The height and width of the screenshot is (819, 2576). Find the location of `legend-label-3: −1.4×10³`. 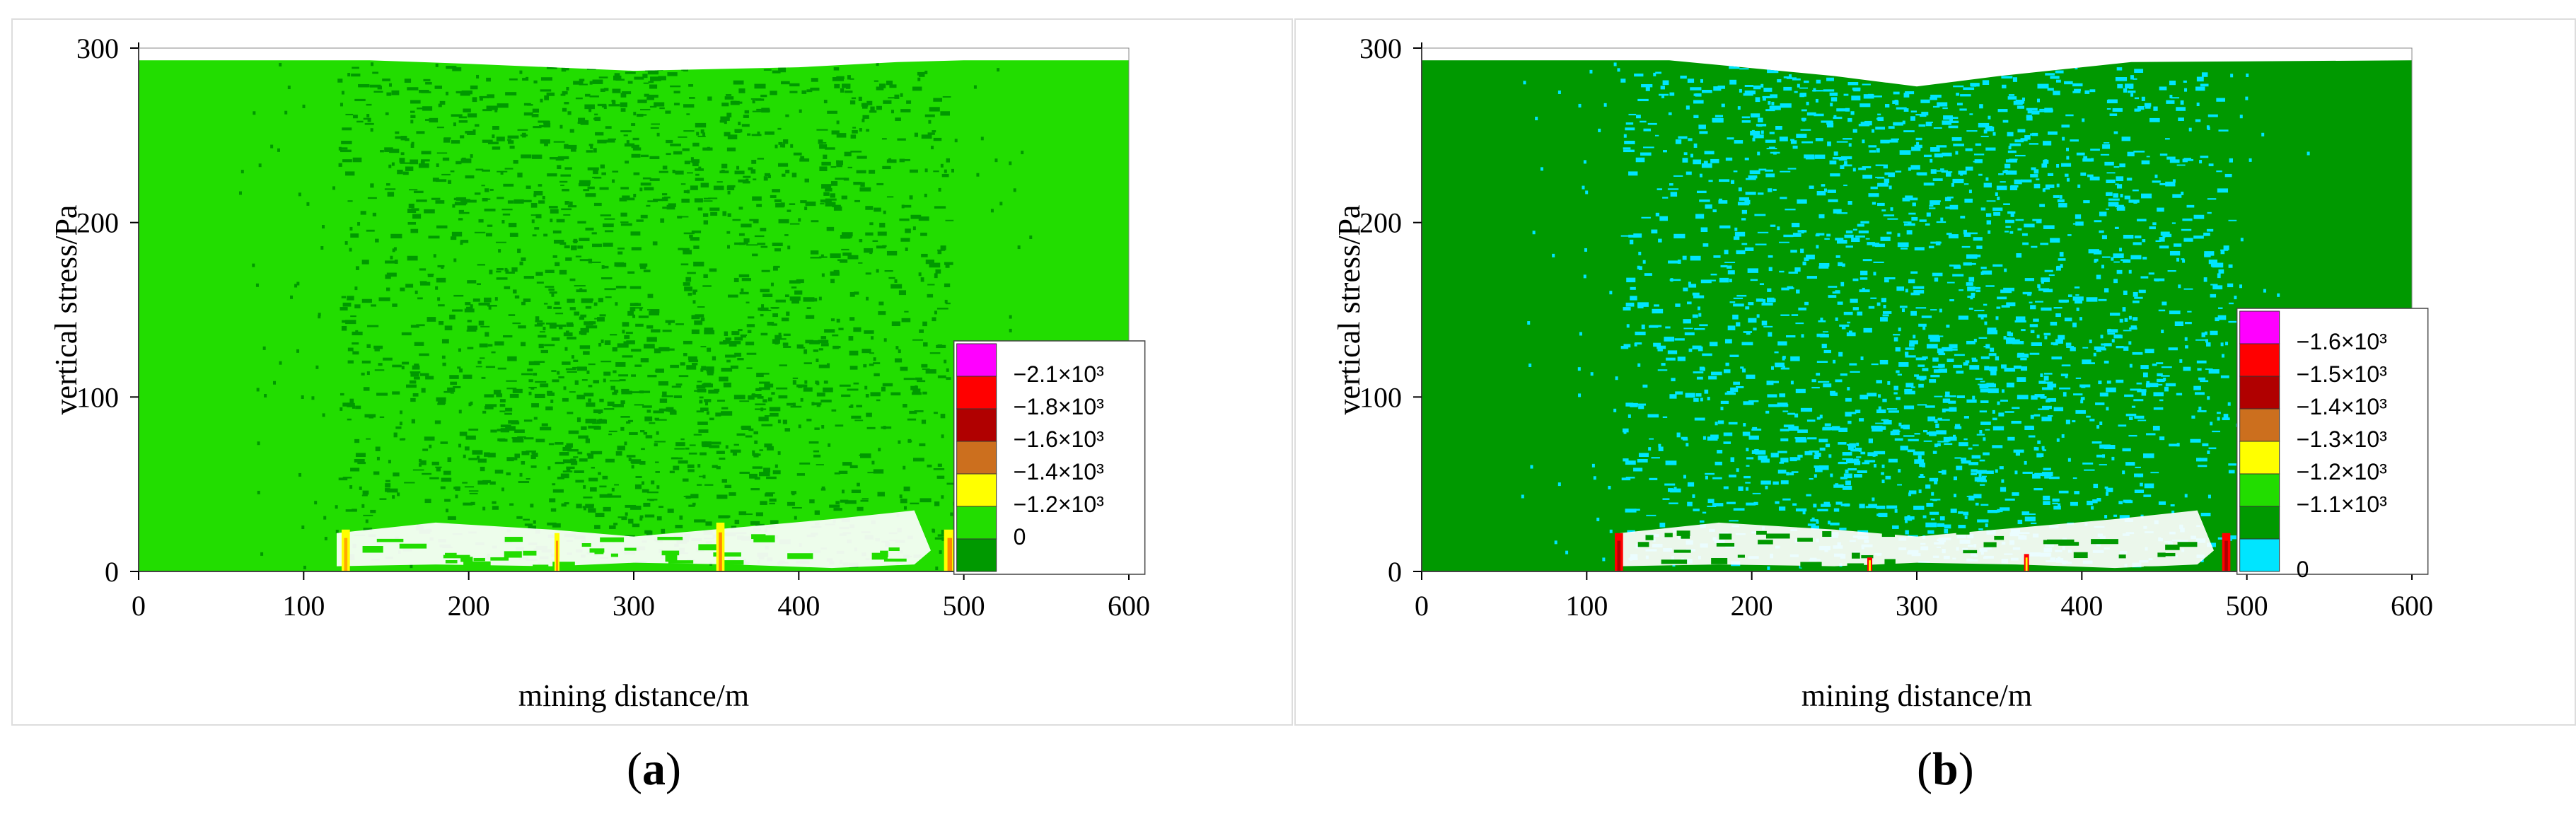

legend-label-3: −1.4×10³ is located at coordinates (1059, 471).